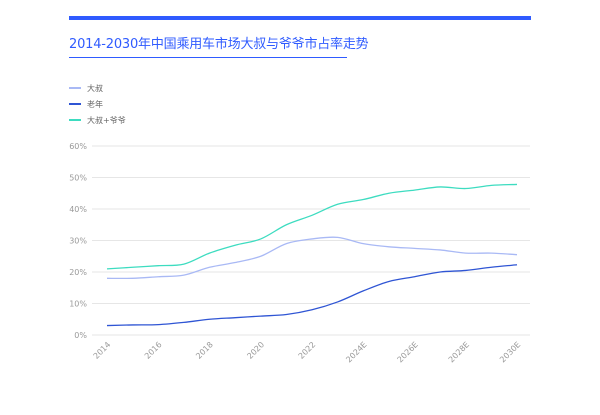  Describe the element at coordinates (106, 120) in the screenshot. I see `legend-label-2: 大叔+爷爷` at that location.